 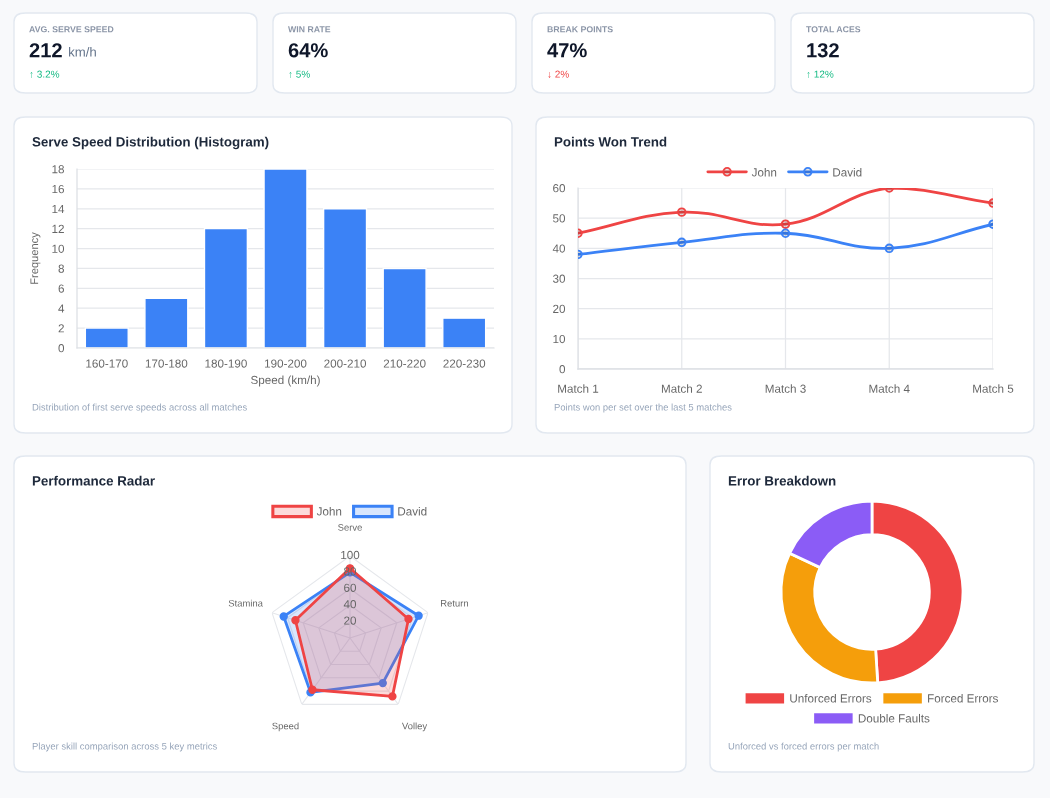 I want to click on x-tick-label: 200-210, so click(x=345, y=363).